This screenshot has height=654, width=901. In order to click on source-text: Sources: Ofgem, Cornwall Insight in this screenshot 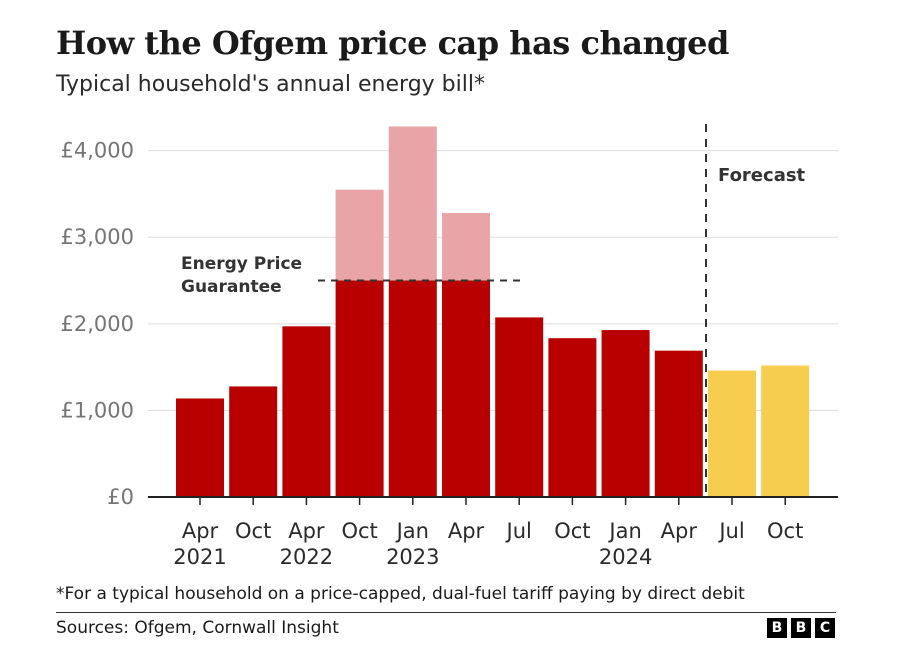, I will do `click(197, 628)`.